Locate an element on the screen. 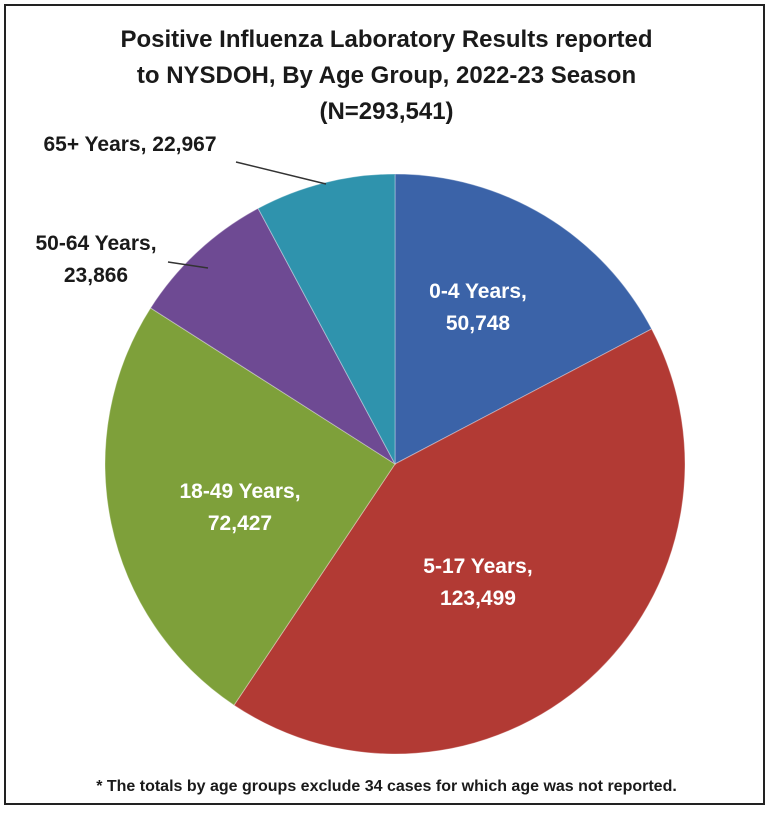  pie-slice-0-4-years is located at coordinates (523, 319).